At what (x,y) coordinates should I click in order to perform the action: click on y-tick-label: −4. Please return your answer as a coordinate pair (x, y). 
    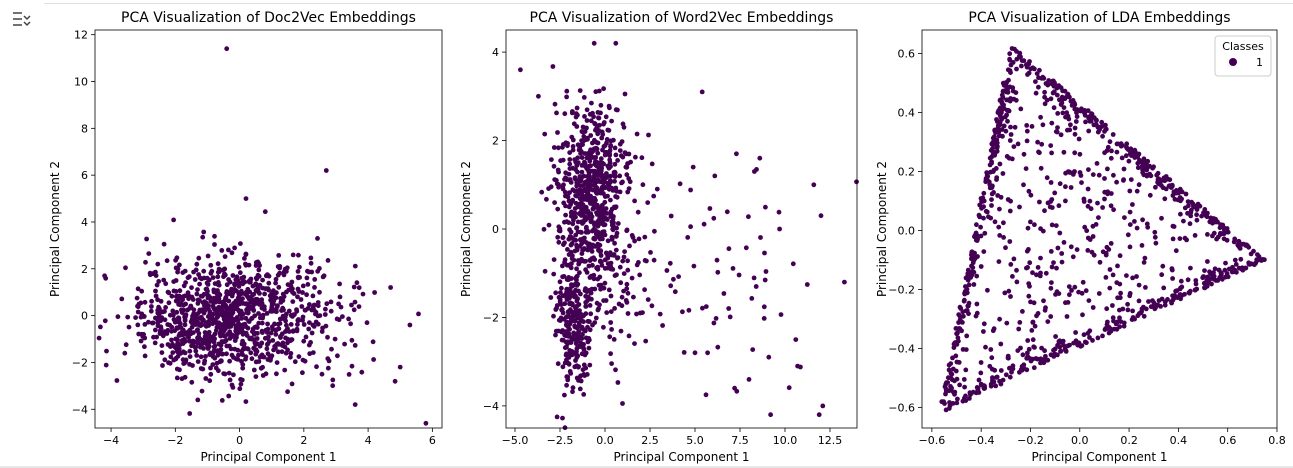
    Looking at the image, I should click on (491, 406).